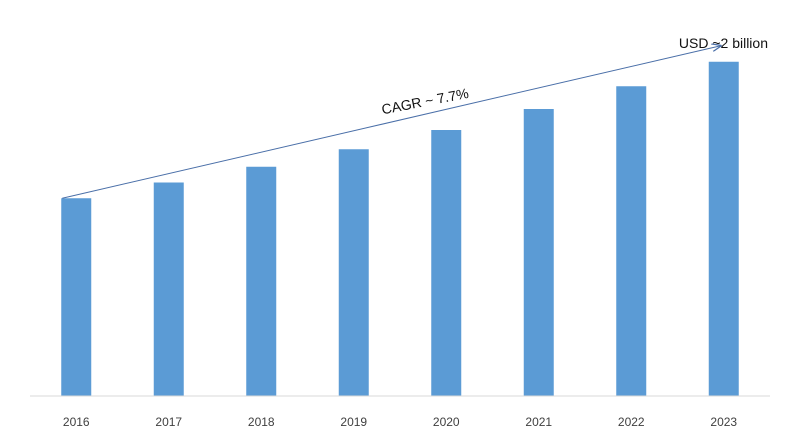  I want to click on x-tick-label-2020: 2020, so click(446, 422).